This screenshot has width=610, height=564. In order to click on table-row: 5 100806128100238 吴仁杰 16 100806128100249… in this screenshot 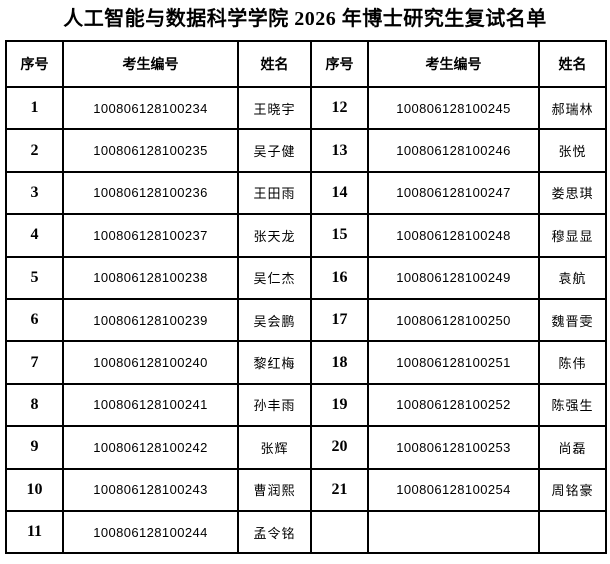, I will do `click(306, 277)`.